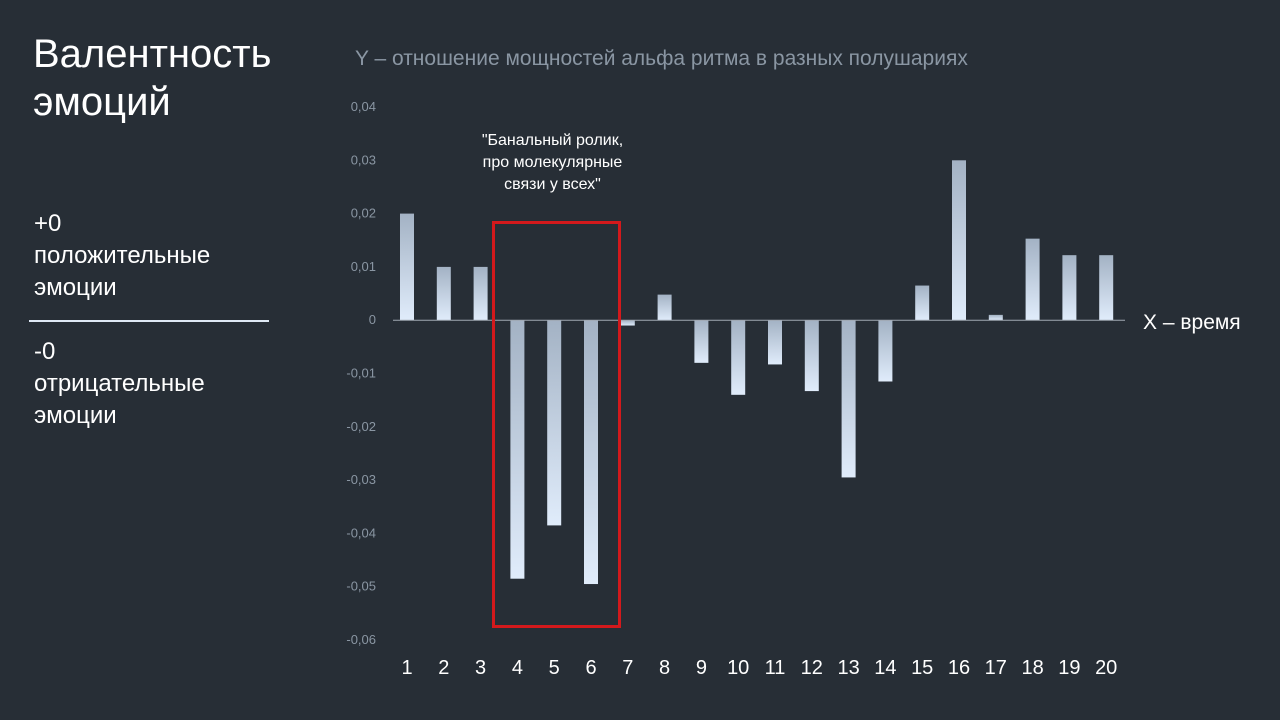  Describe the element at coordinates (406, 668) in the screenshot. I see `x-tick-label: 1` at that location.